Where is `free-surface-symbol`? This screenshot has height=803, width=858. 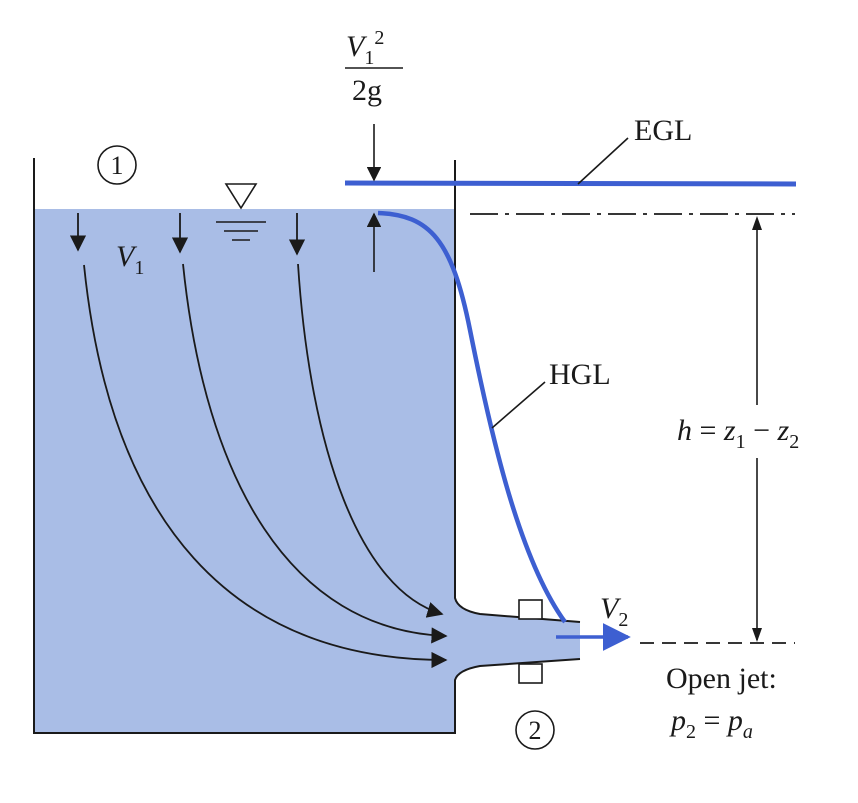
free-surface-symbol is located at coordinates (241, 212).